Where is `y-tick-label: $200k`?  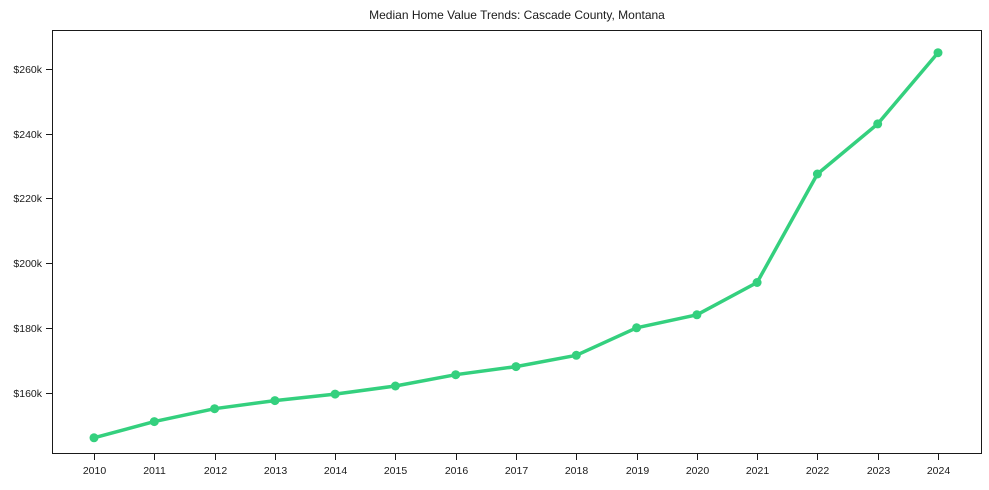
y-tick-label: $200k is located at coordinates (27, 264).